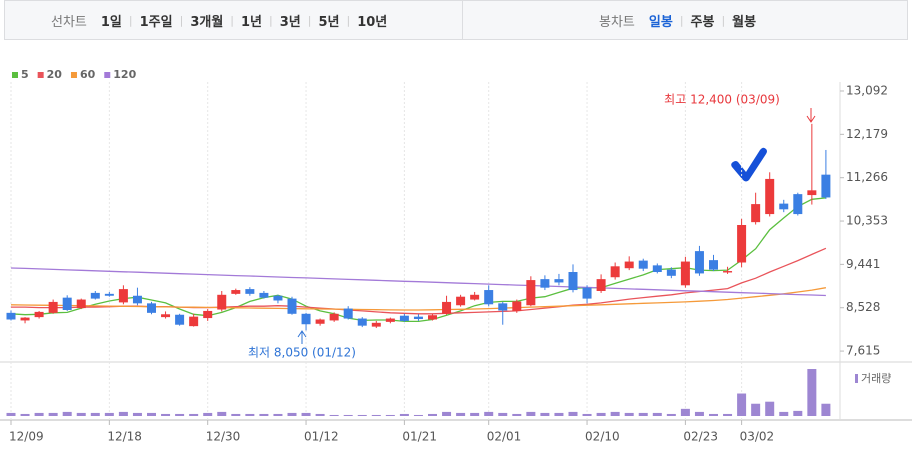  What do you see at coordinates (744, 22) in the screenshot?
I see `period-tab: 월봉` at bounding box center [744, 22].